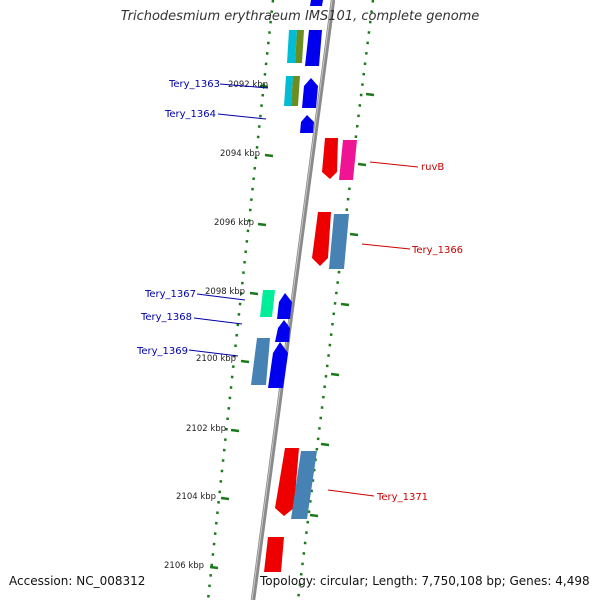 The width and height of the screenshot is (600, 600). What do you see at coordinates (348, 160) in the screenshot?
I see `gene-feature-ruvb-magenta` at bounding box center [348, 160].